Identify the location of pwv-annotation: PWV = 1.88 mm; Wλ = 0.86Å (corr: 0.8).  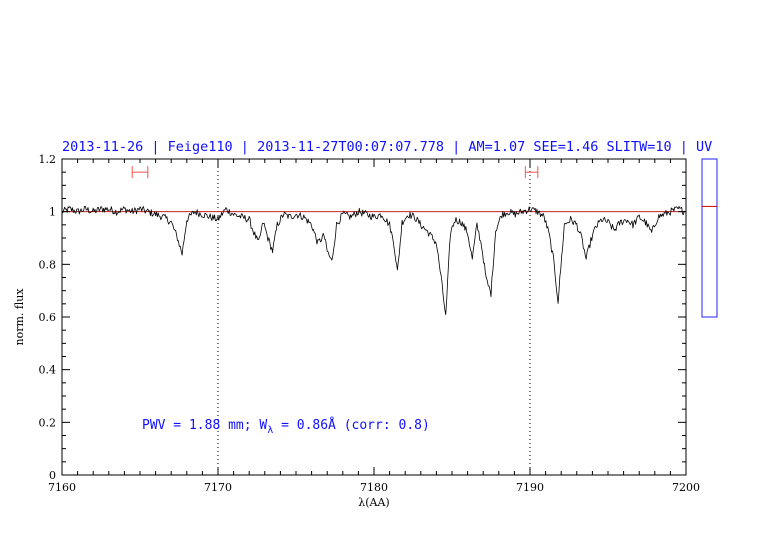
(286, 426).